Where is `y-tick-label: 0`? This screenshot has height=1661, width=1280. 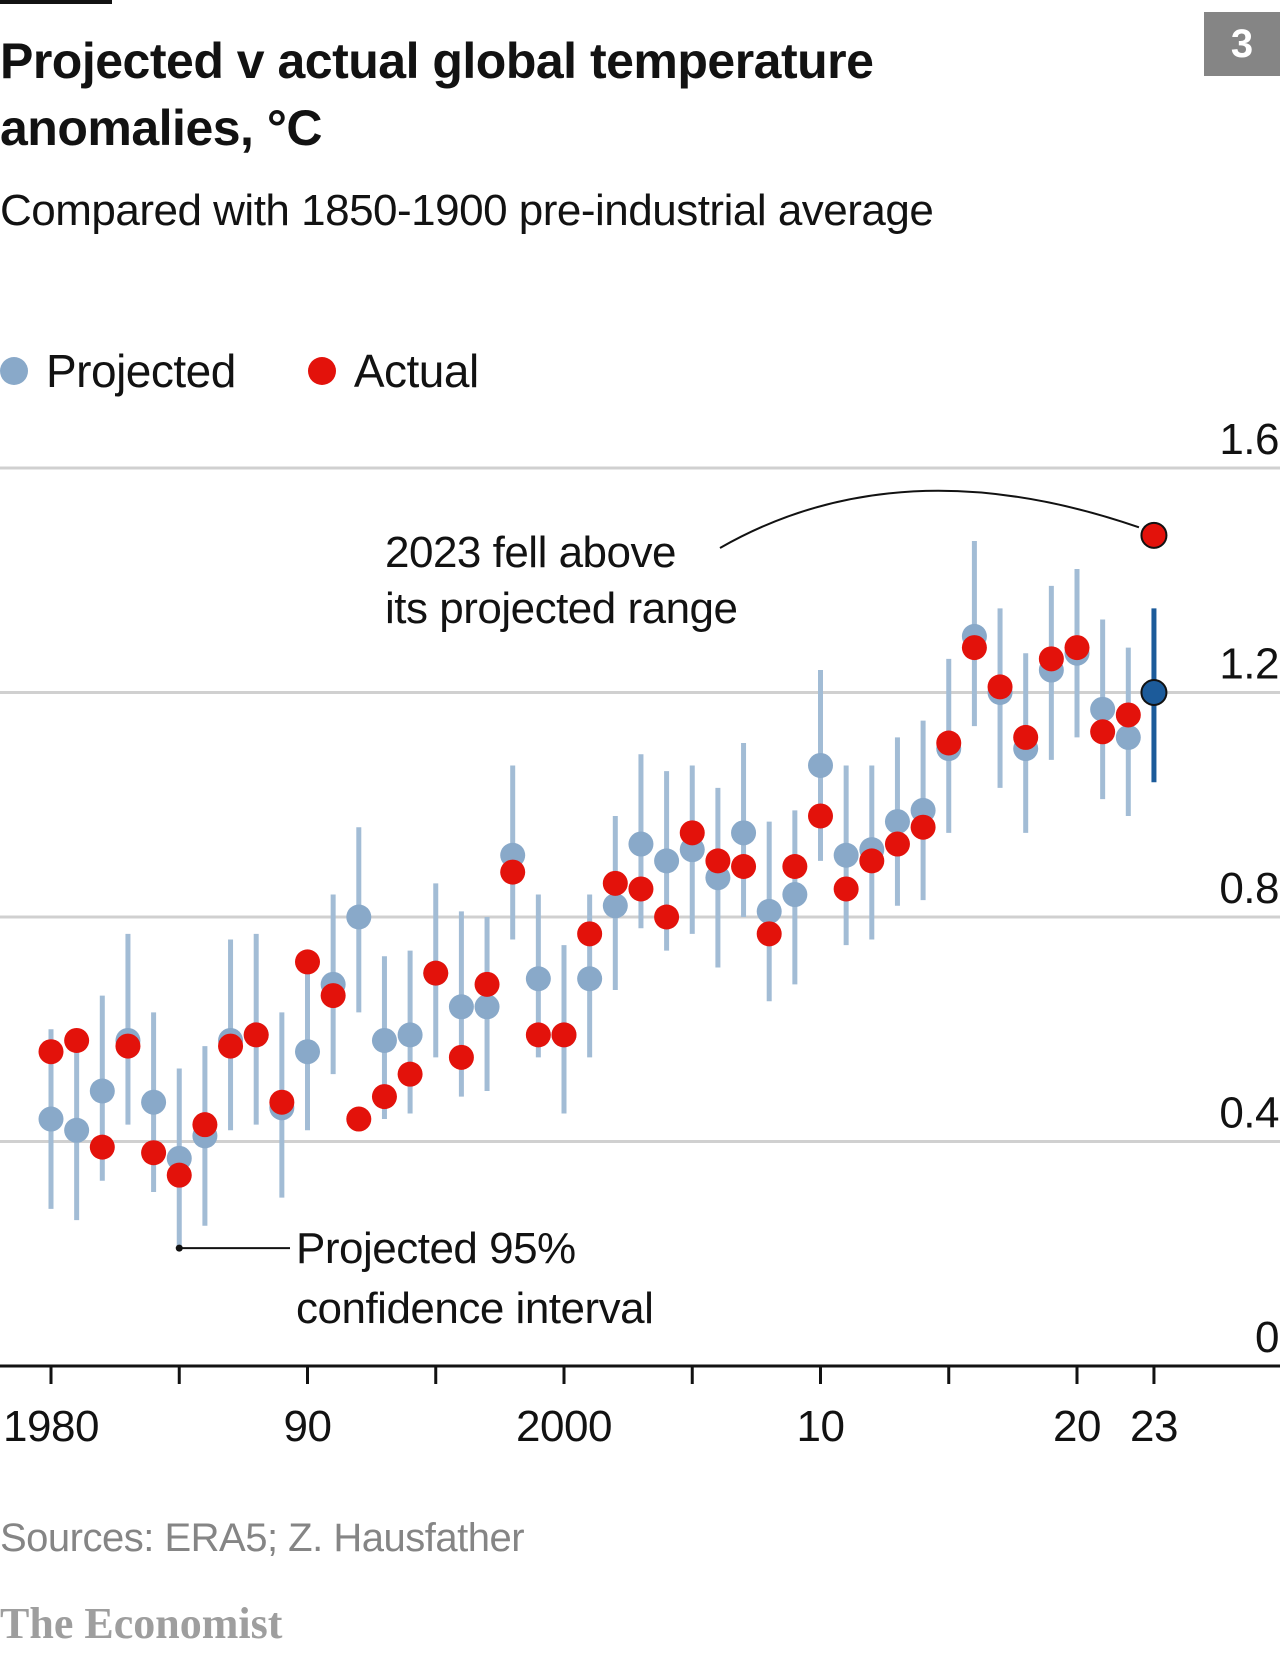
y-tick-label: 0 is located at coordinates (1267, 1337).